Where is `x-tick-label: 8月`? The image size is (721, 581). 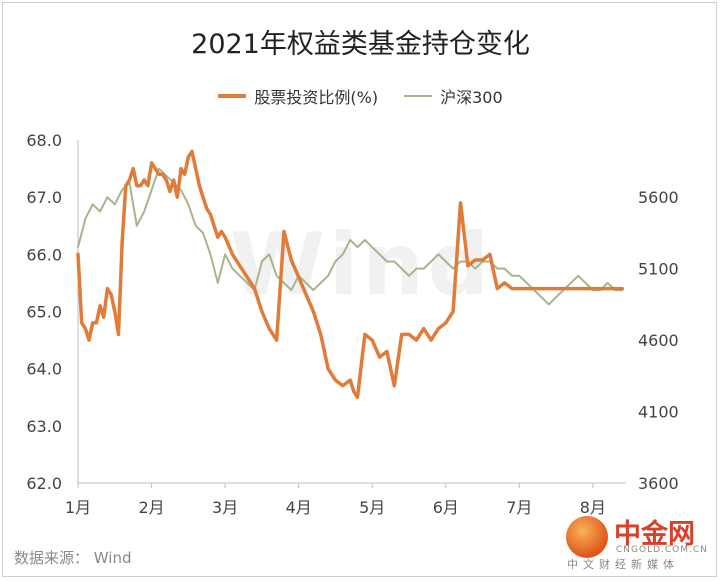
x-tick-label: 8月 is located at coordinates (593, 507).